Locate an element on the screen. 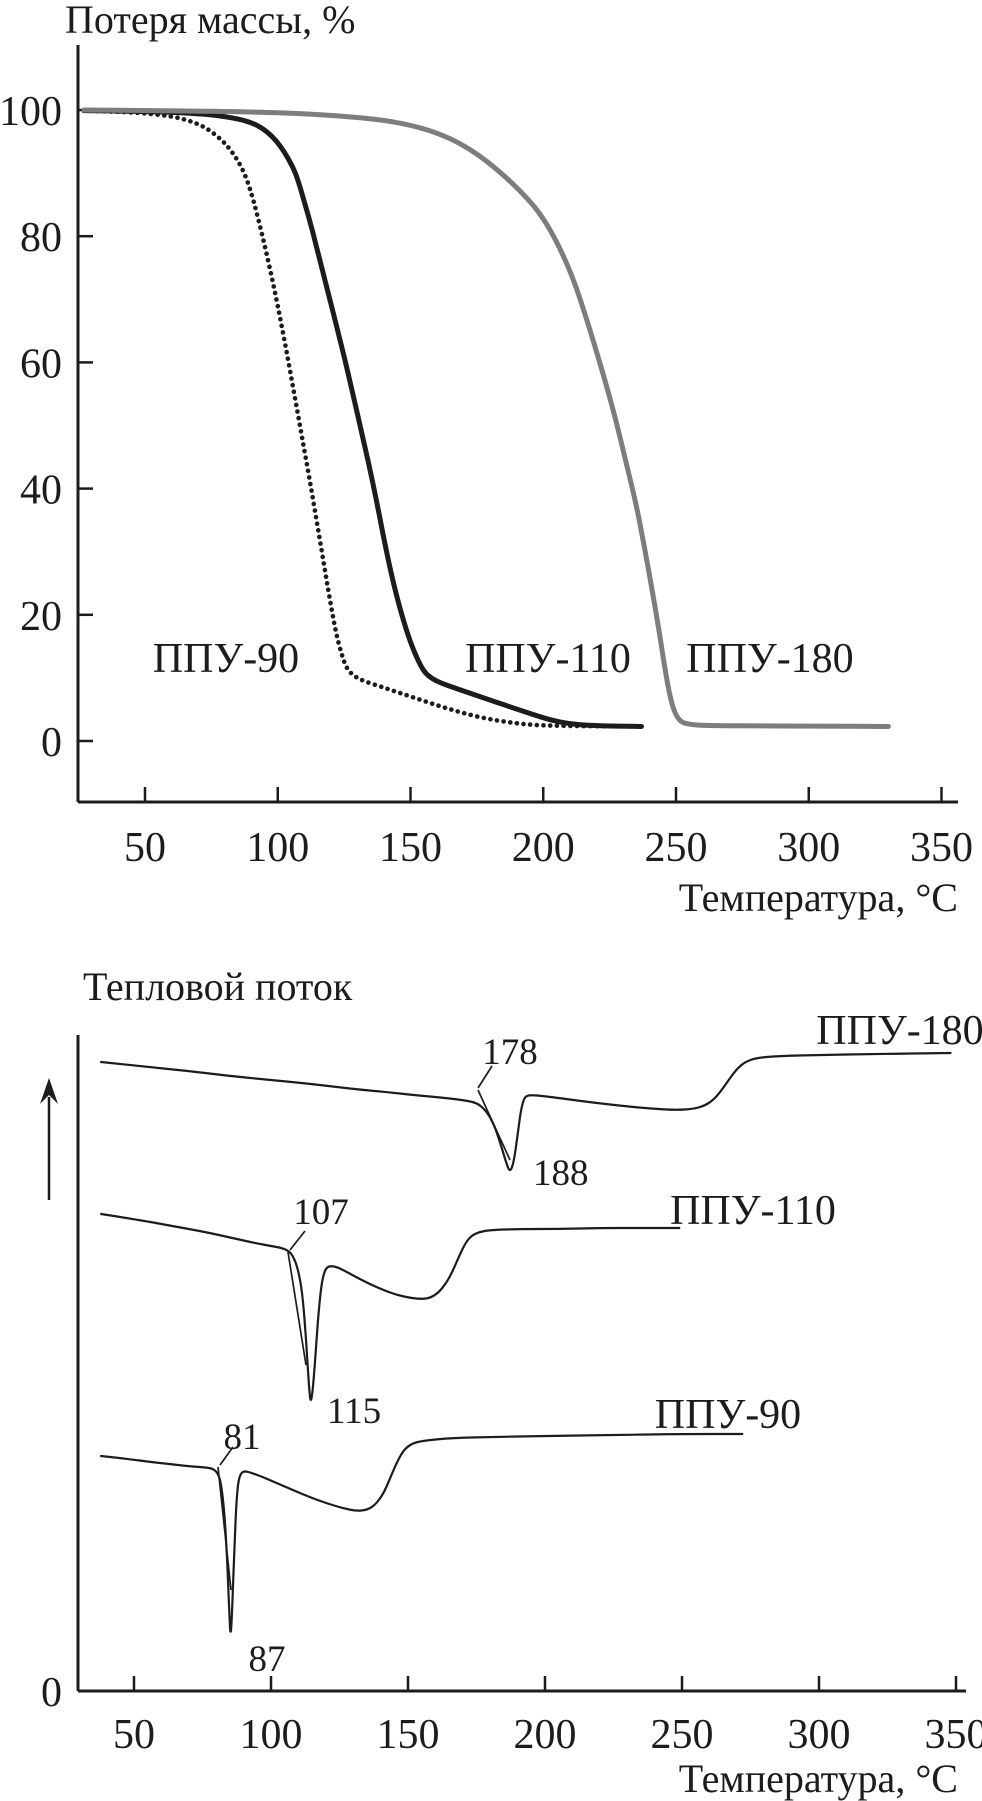 The height and width of the screenshot is (1801, 982). tga-y-tick-label: 60 is located at coordinates (41, 364).